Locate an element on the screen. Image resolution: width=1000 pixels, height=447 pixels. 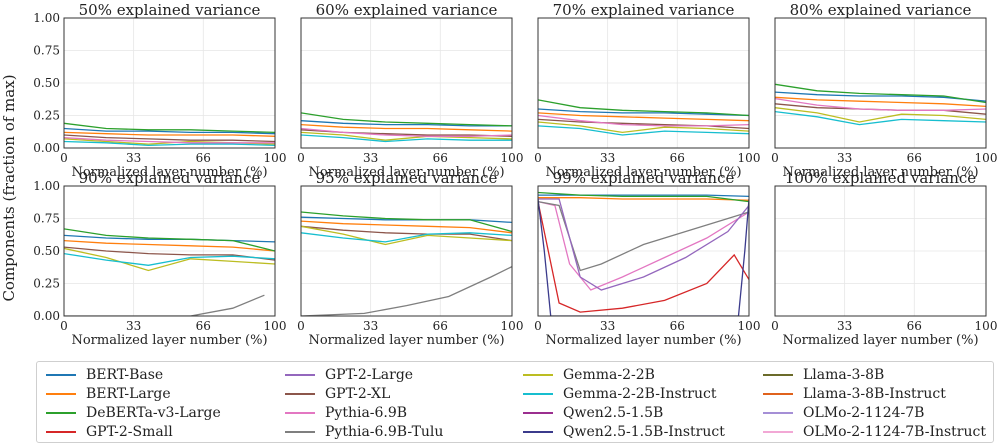
panel-title: 95% explained variance is located at coordinates (407, 178).